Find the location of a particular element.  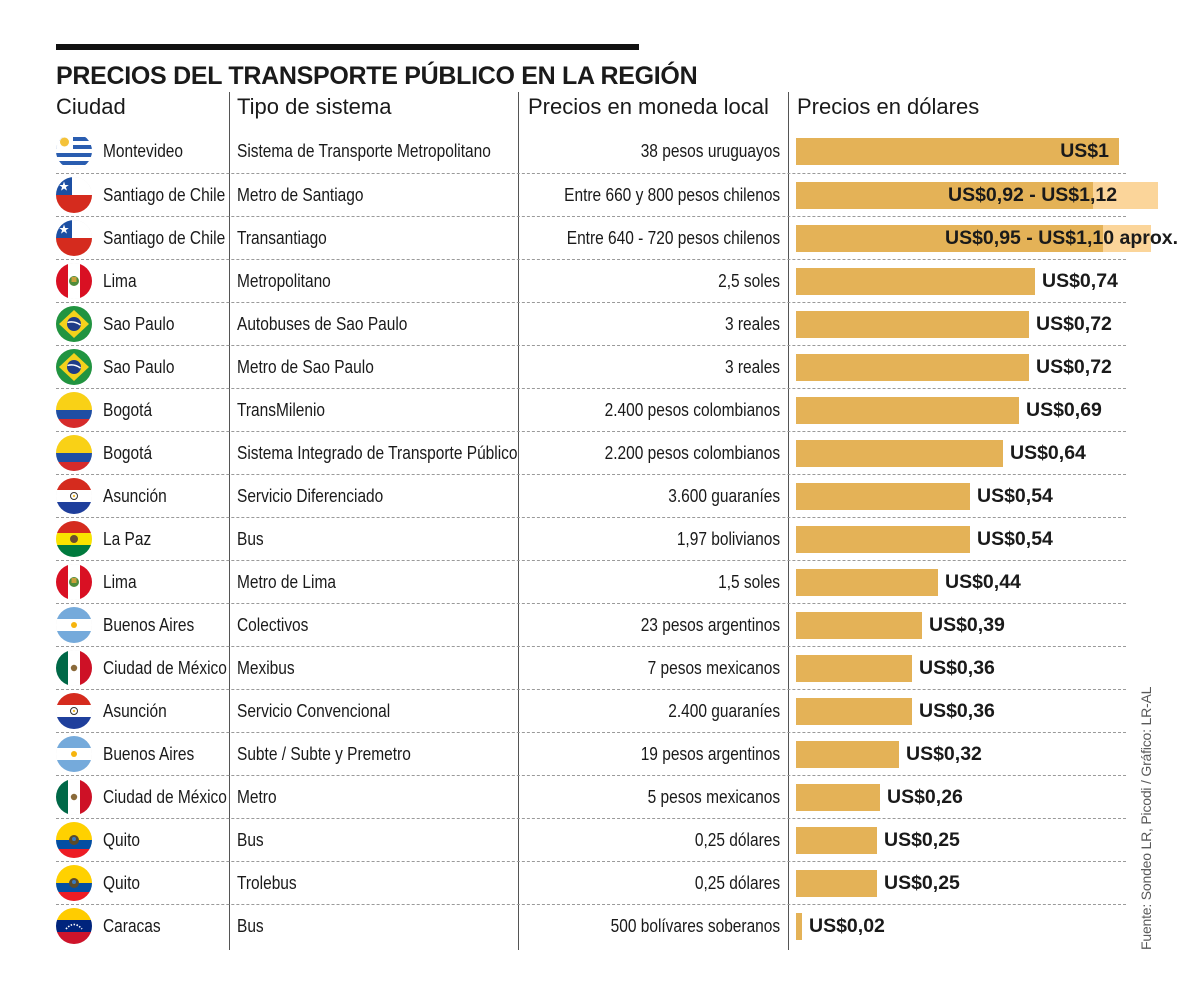

system-name: Metropolitano is located at coordinates (284, 281).